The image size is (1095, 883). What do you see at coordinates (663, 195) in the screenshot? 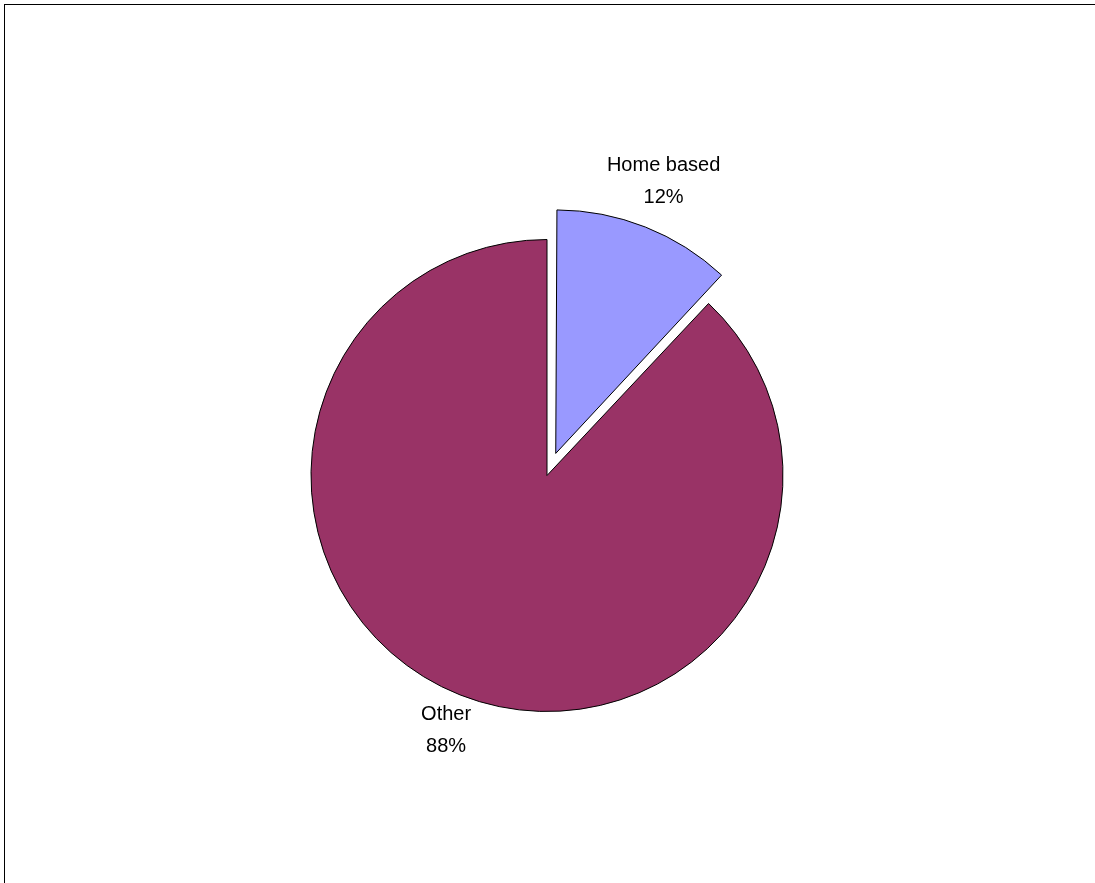
I see `data-label: 12%` at bounding box center [663, 195].